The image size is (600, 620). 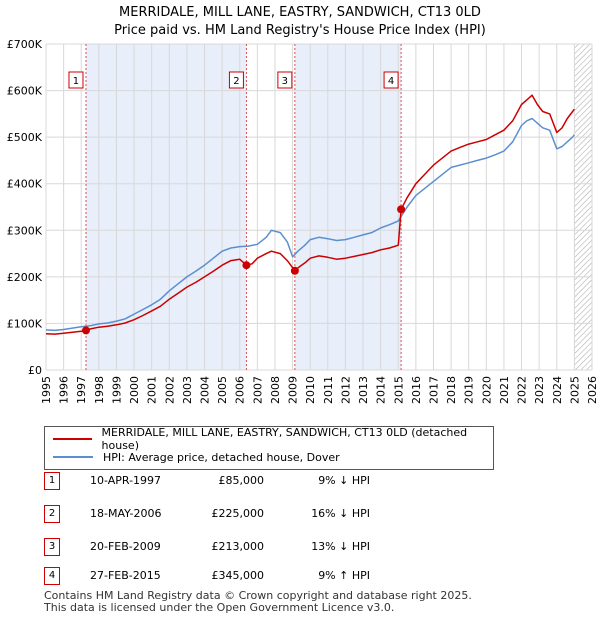 I want to click on legend-swatch-hpi, so click(x=73, y=457).